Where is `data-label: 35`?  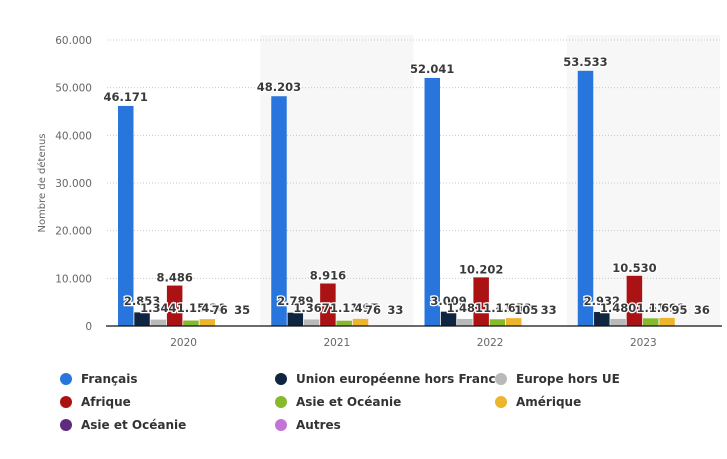
data-label: 35 is located at coordinates (242, 310).